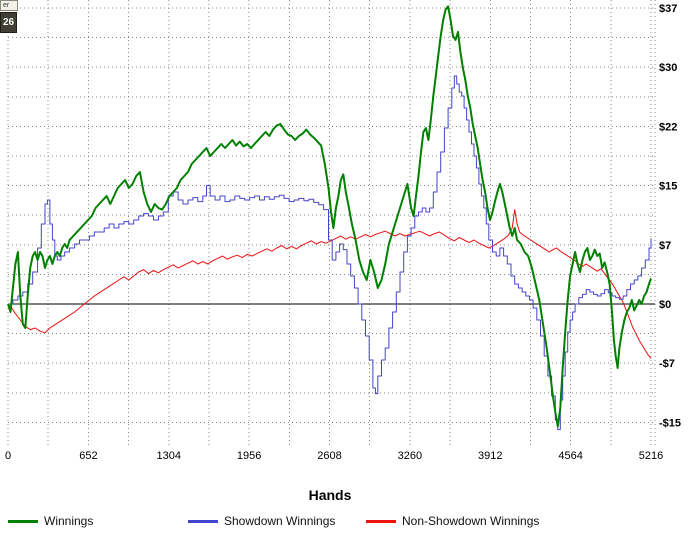  Describe the element at coordinates (9, 5) in the screenshot. I see `tooltip-fragment: er` at that location.